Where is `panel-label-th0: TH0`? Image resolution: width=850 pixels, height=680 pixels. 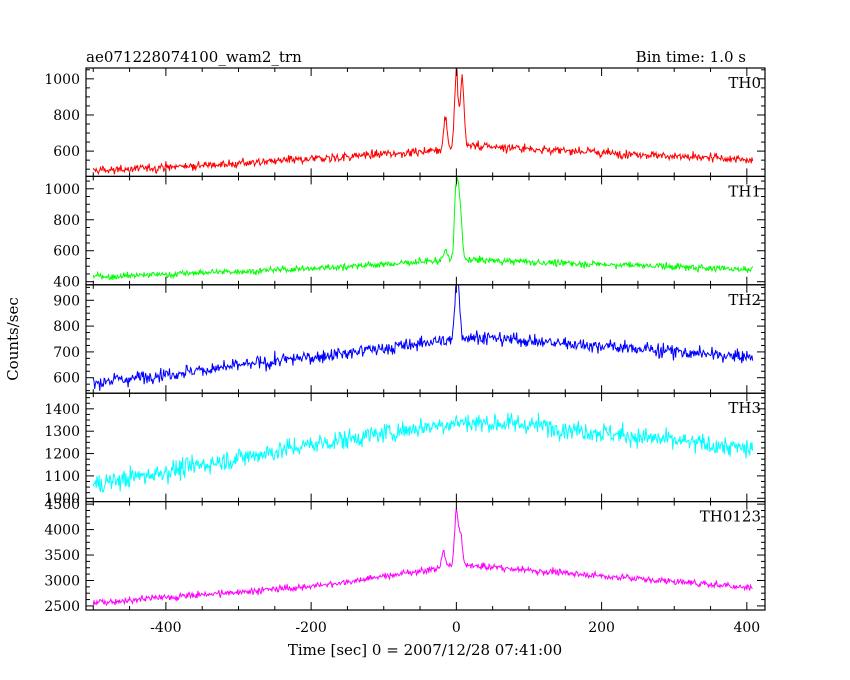
panel-label-th0: TH0 is located at coordinates (744, 83).